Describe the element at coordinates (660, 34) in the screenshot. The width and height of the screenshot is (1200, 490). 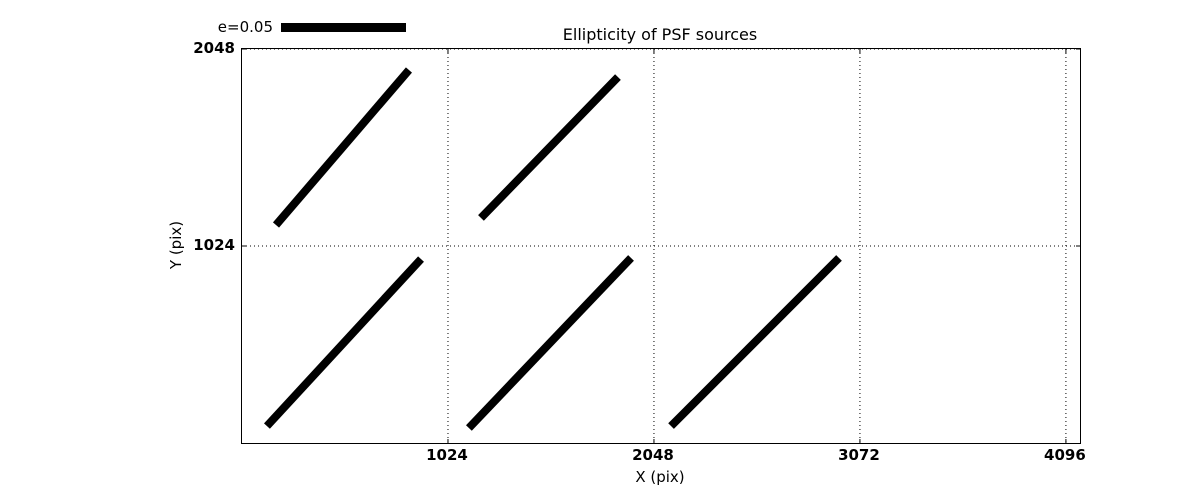
I see `chart-title: Ellipticity of PSF sources` at that location.